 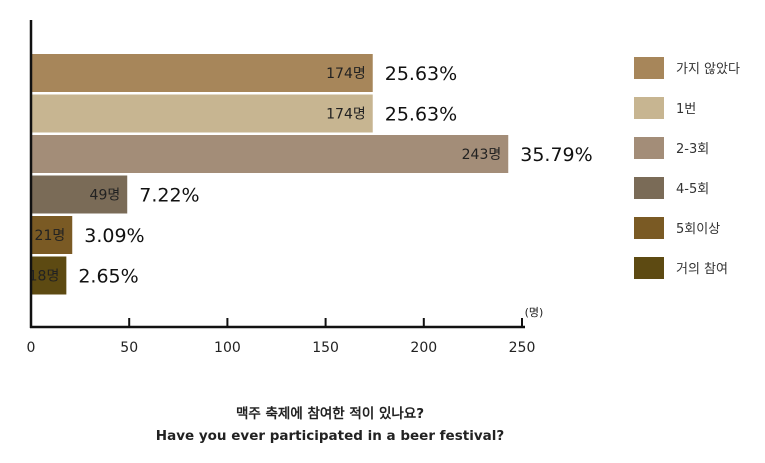 I want to click on x-axis-unit: (명), so click(x=534, y=312).